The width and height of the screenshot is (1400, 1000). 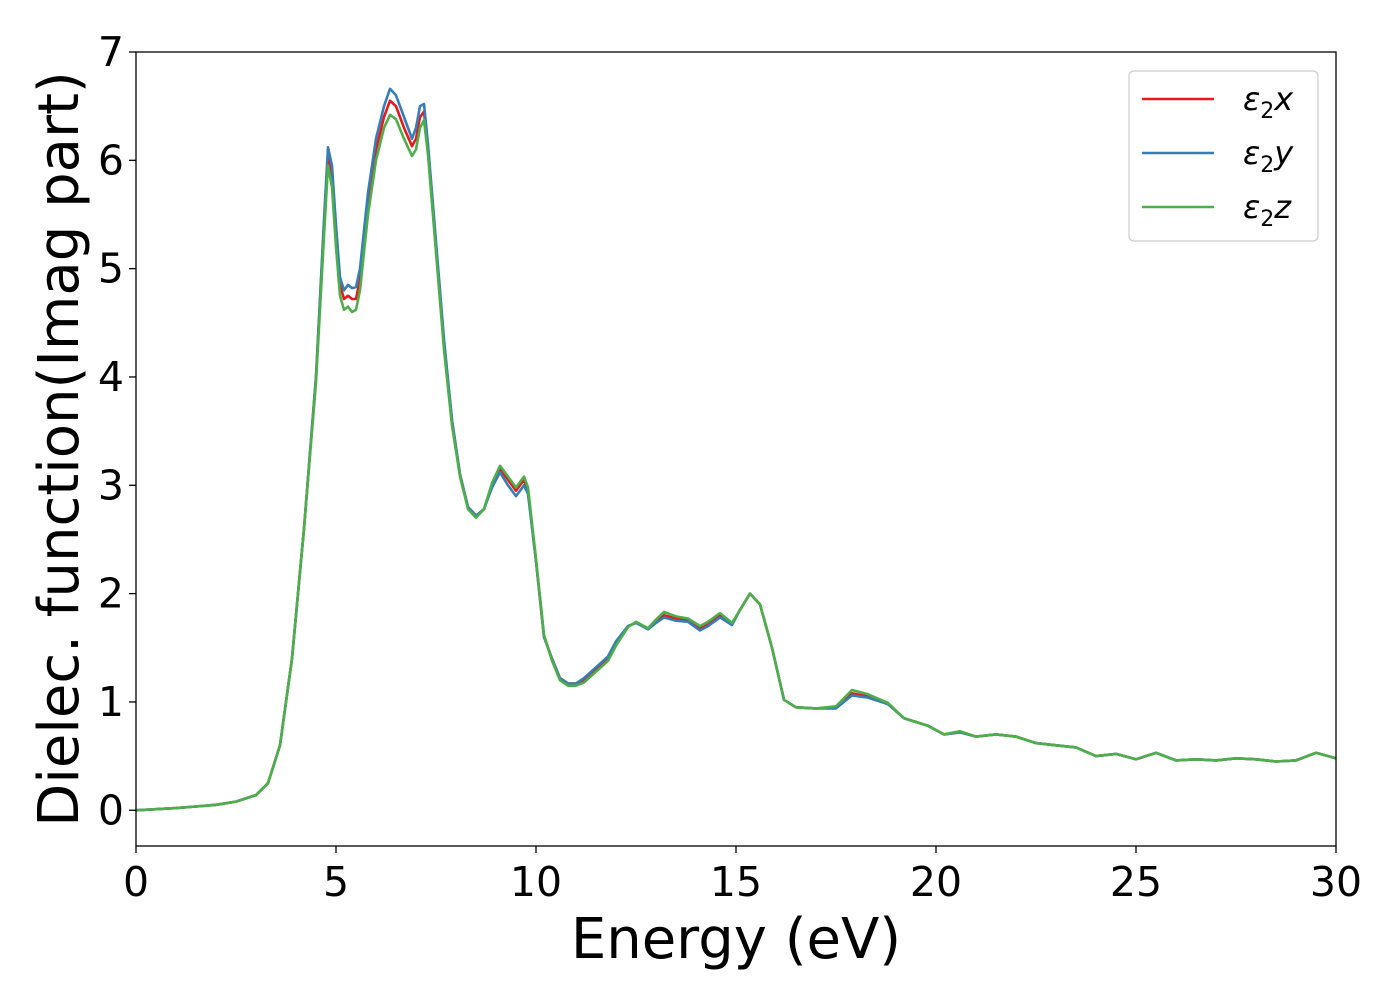 What do you see at coordinates (336, 882) in the screenshot?
I see `x-tick-label: 5` at bounding box center [336, 882].